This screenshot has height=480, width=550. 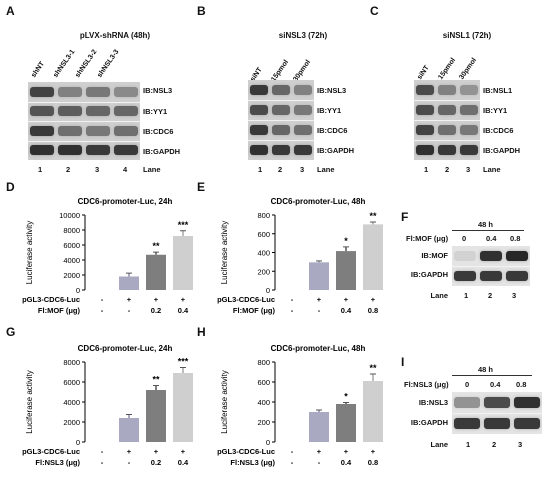 I want to click on lane-number: 4, so click(x=125, y=169).